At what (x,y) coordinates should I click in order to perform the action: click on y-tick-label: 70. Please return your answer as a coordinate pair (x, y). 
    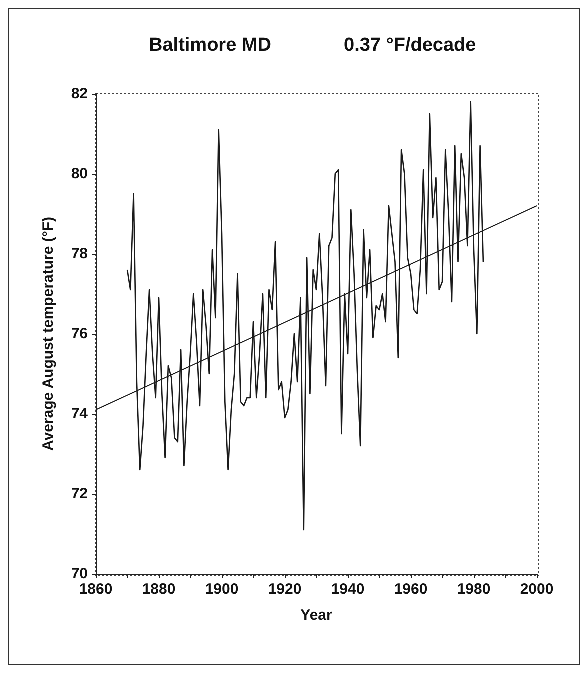
    Looking at the image, I should click on (79, 574).